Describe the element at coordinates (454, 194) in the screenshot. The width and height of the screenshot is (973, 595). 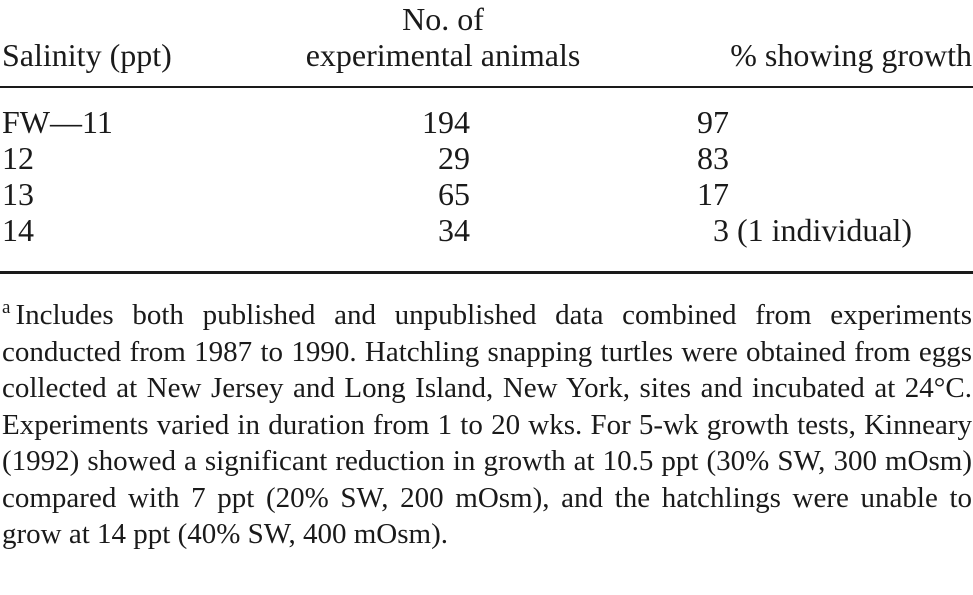
I see `cell-animals: 65` at that location.